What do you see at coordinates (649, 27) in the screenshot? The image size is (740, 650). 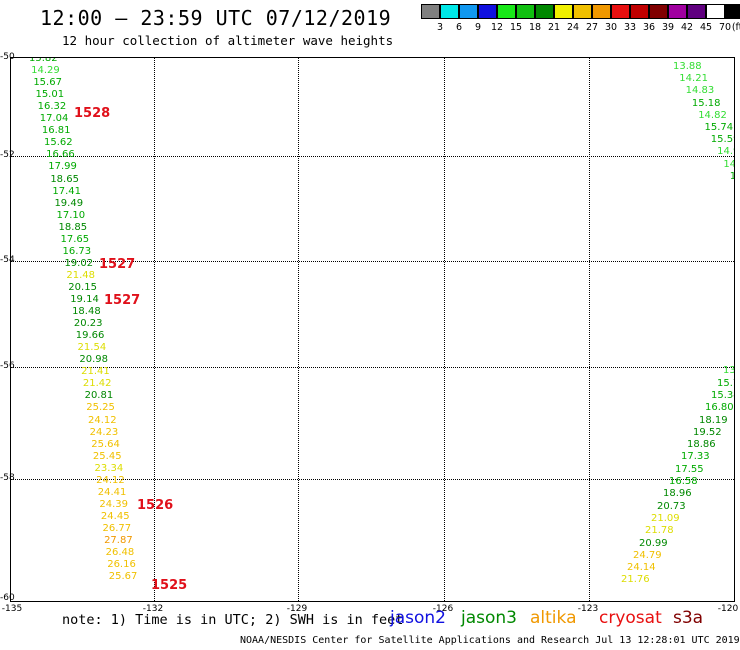 I see `legend-label: 36` at bounding box center [649, 27].